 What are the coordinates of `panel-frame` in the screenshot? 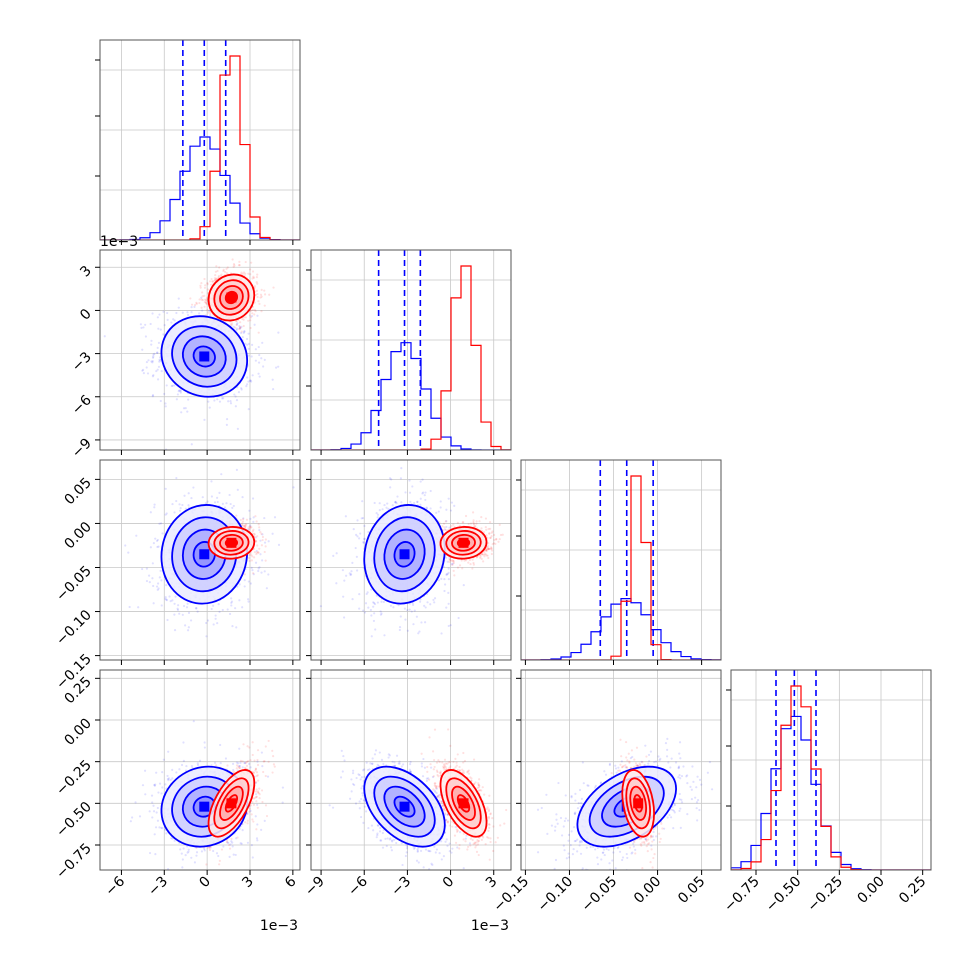 It's located at (200, 350).